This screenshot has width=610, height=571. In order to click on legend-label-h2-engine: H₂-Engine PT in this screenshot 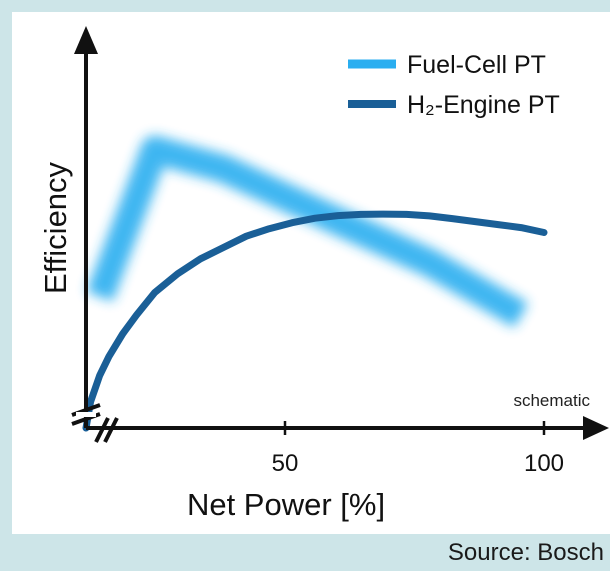, I will do `click(483, 105)`.